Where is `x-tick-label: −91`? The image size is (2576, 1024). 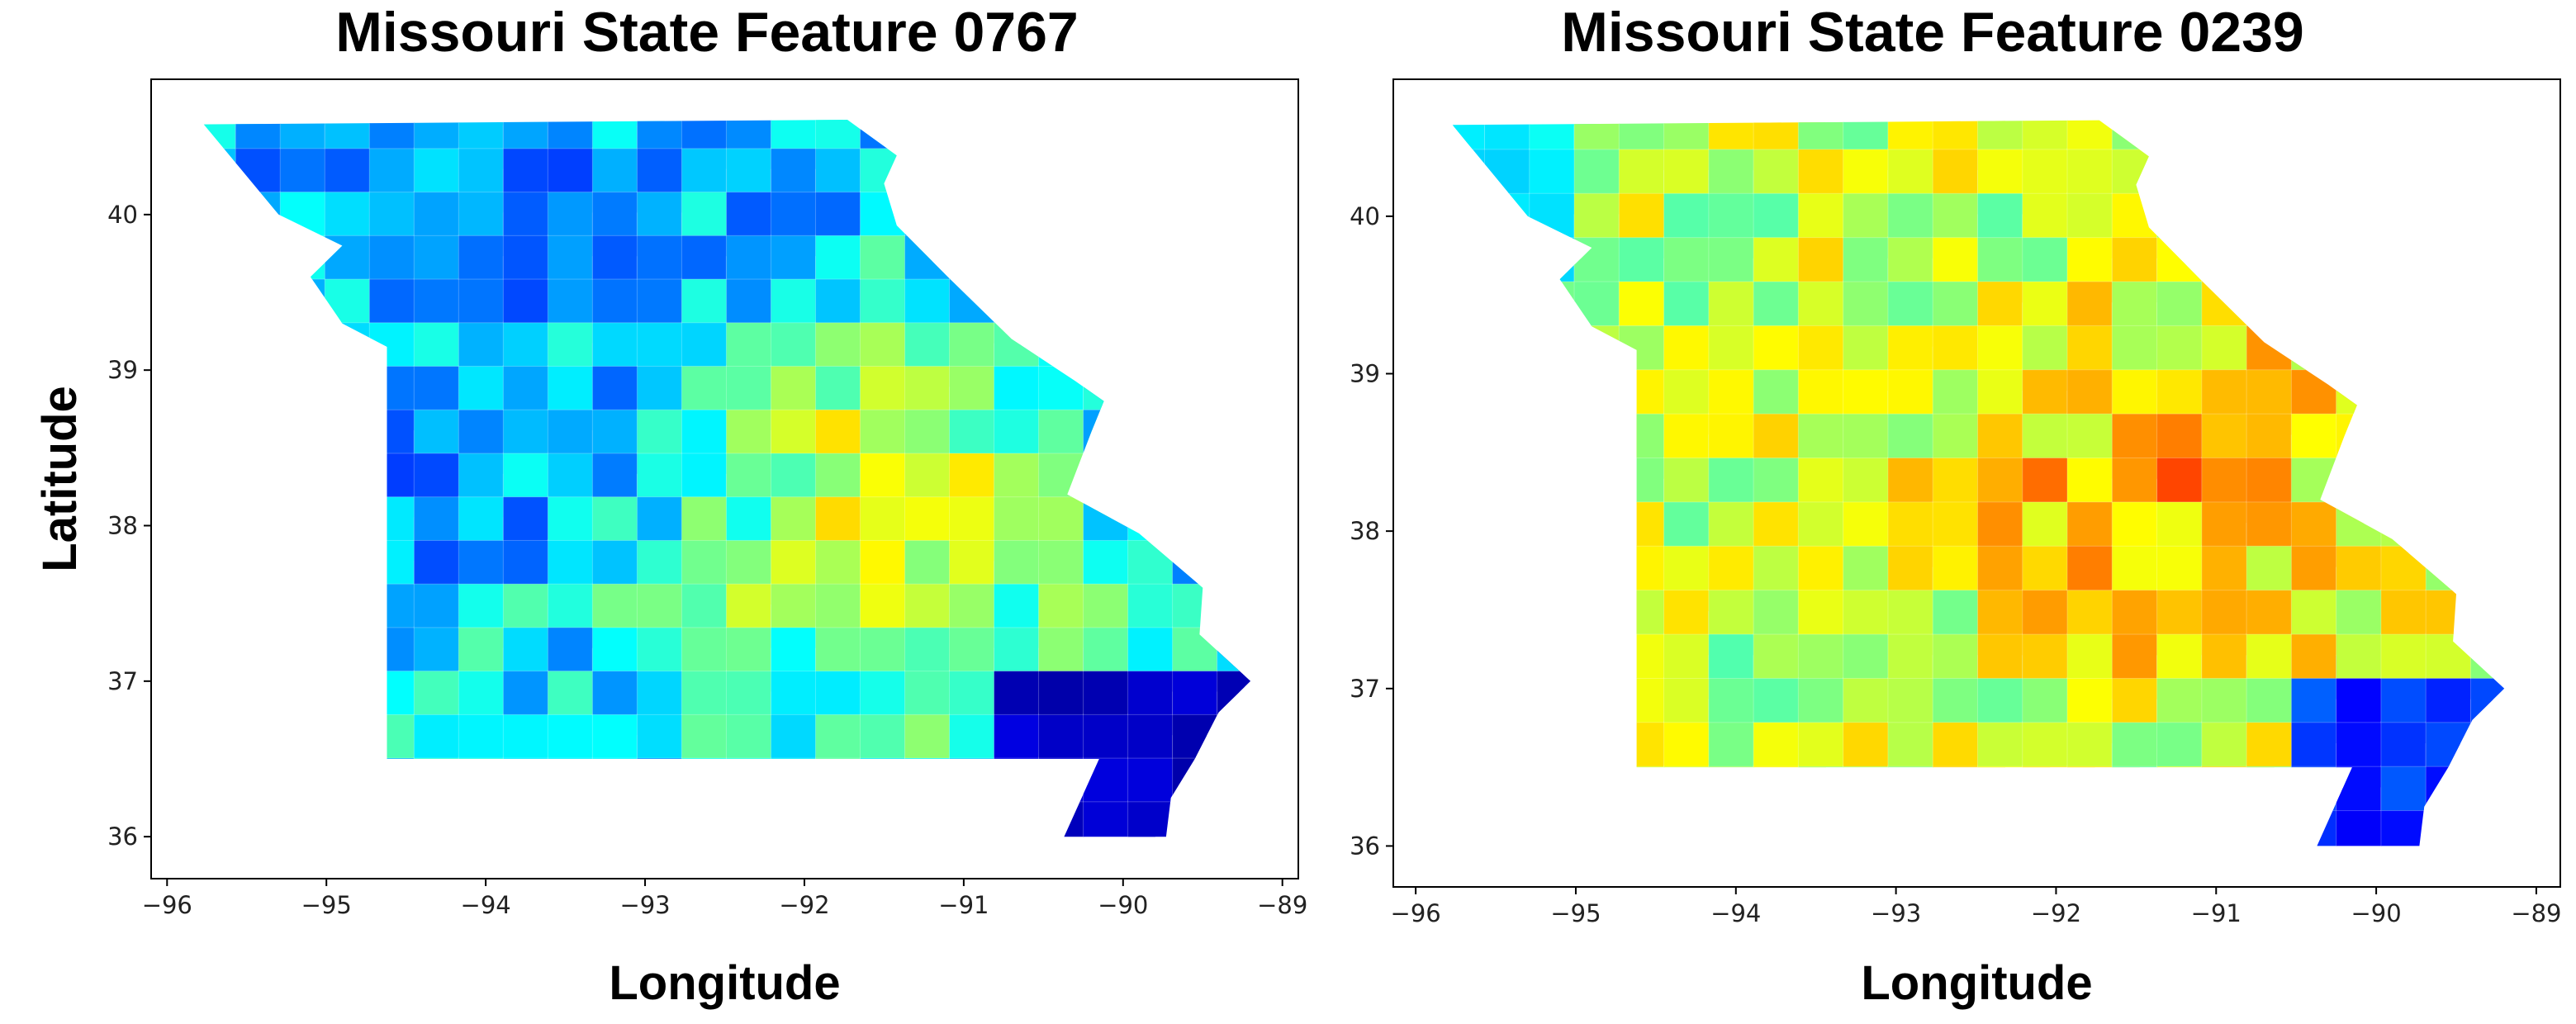
x-tick-label: −91 is located at coordinates (2216, 913).